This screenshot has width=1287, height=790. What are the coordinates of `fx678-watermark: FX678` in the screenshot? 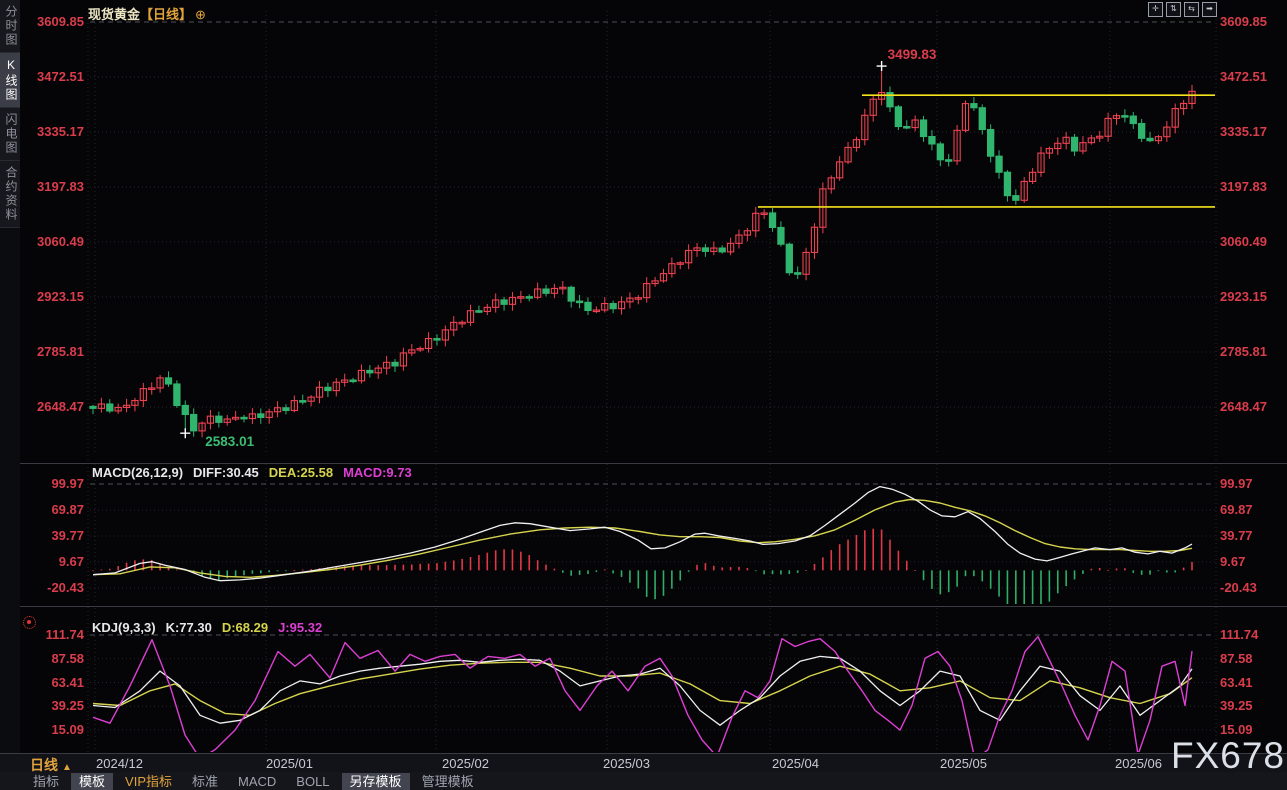 It's located at (1227, 755).